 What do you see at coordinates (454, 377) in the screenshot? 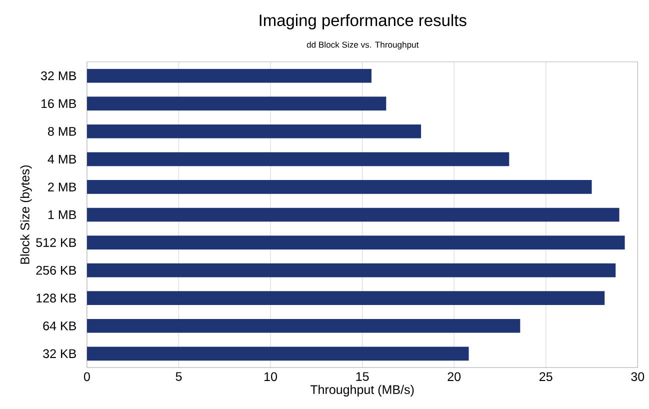
I see `x-tick-label: 20` at bounding box center [454, 377].